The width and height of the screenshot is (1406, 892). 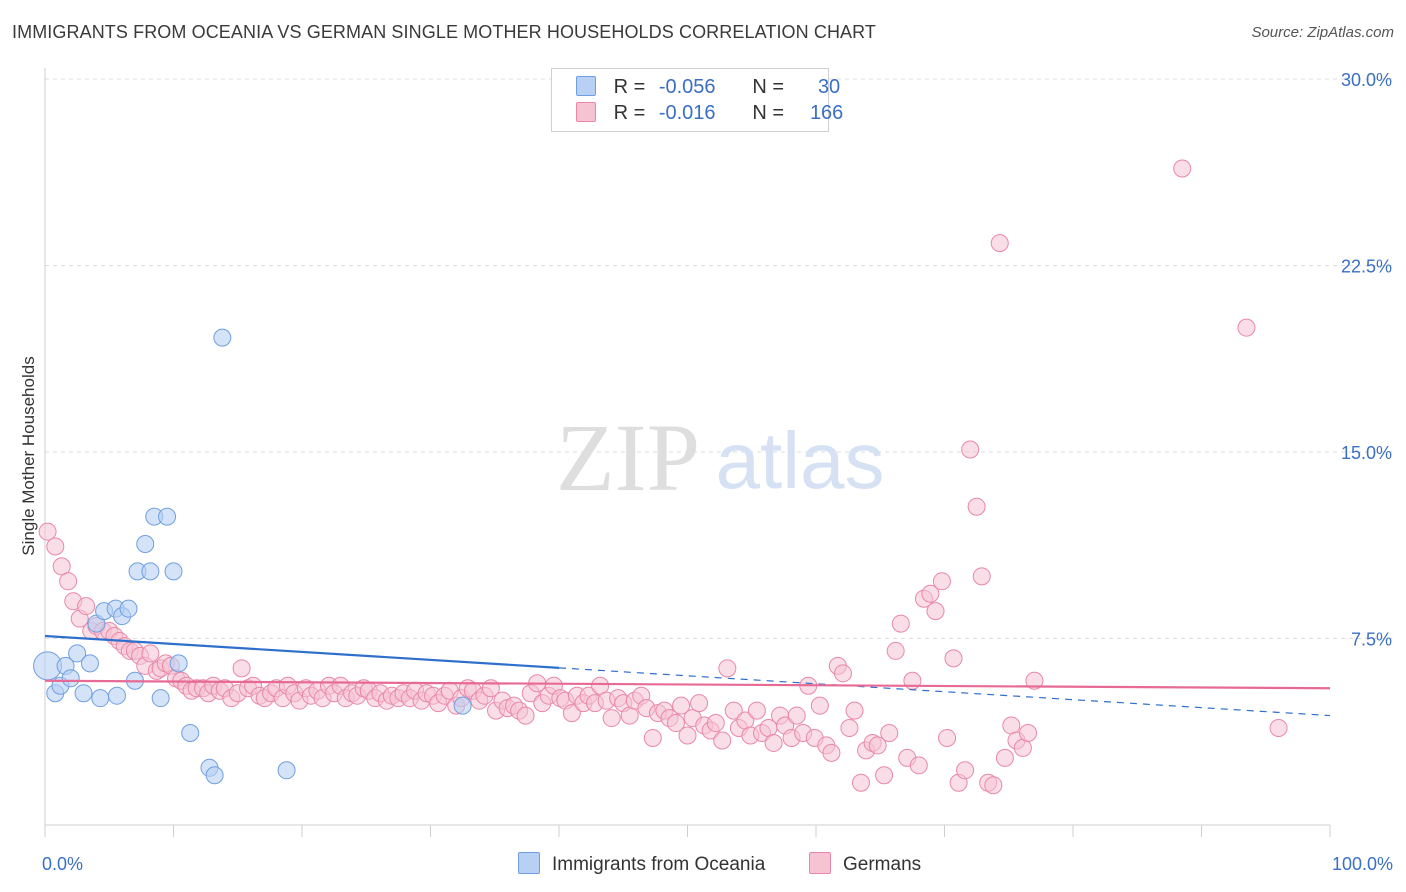 I want to click on oceania-trend-extension, so click(x=944, y=692).